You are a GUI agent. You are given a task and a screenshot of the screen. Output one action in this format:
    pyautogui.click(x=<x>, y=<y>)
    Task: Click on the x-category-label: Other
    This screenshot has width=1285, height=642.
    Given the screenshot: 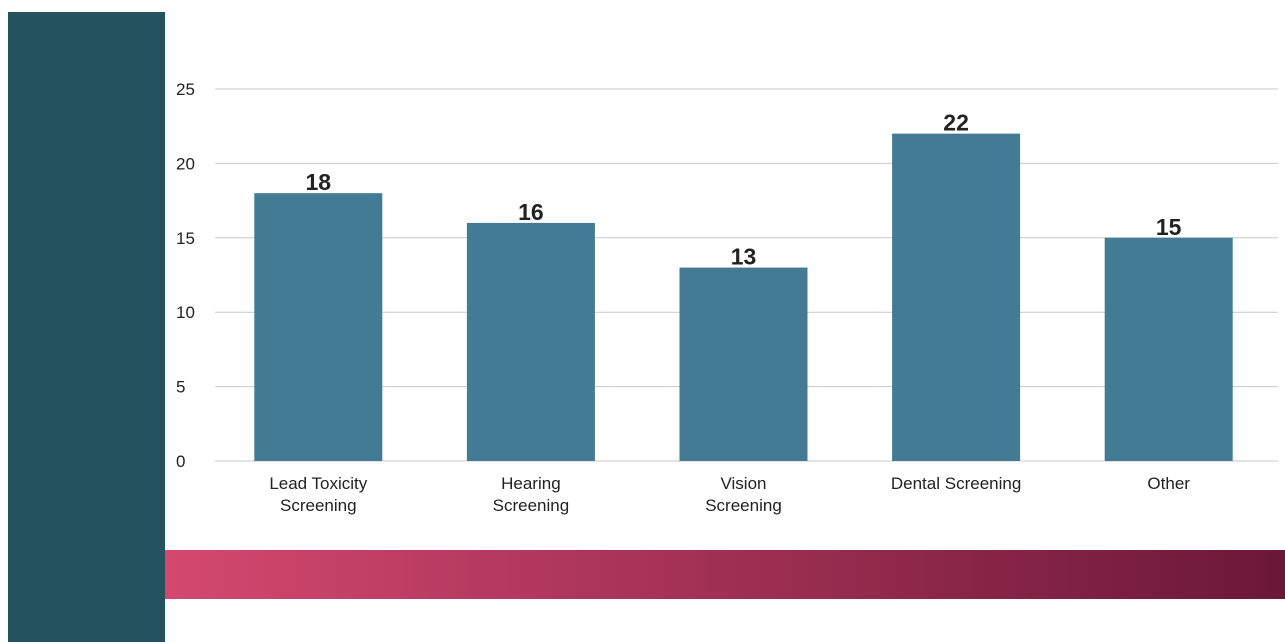 What is the action you would take?
    pyautogui.click(x=1168, y=483)
    